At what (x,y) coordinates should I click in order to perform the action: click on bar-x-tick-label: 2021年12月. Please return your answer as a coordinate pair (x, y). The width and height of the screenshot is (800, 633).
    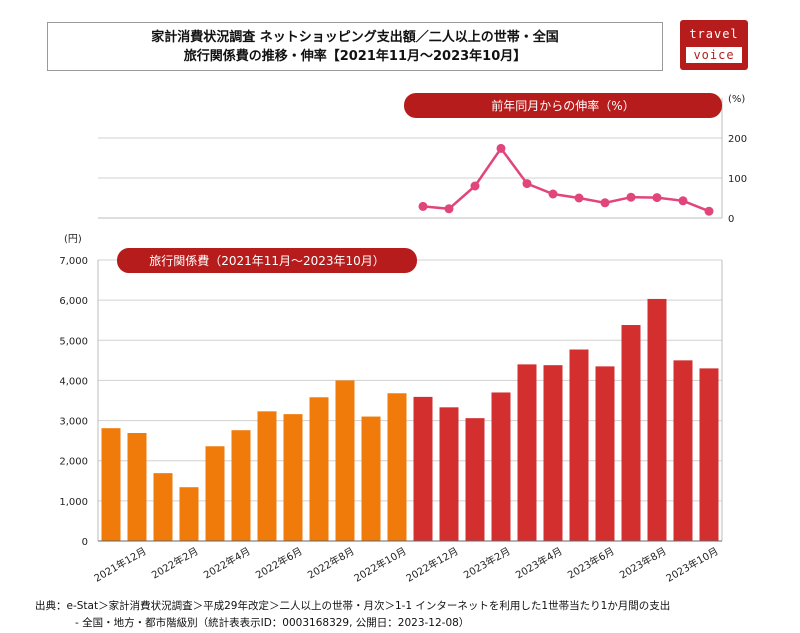
    Looking at the image, I should click on (120, 564).